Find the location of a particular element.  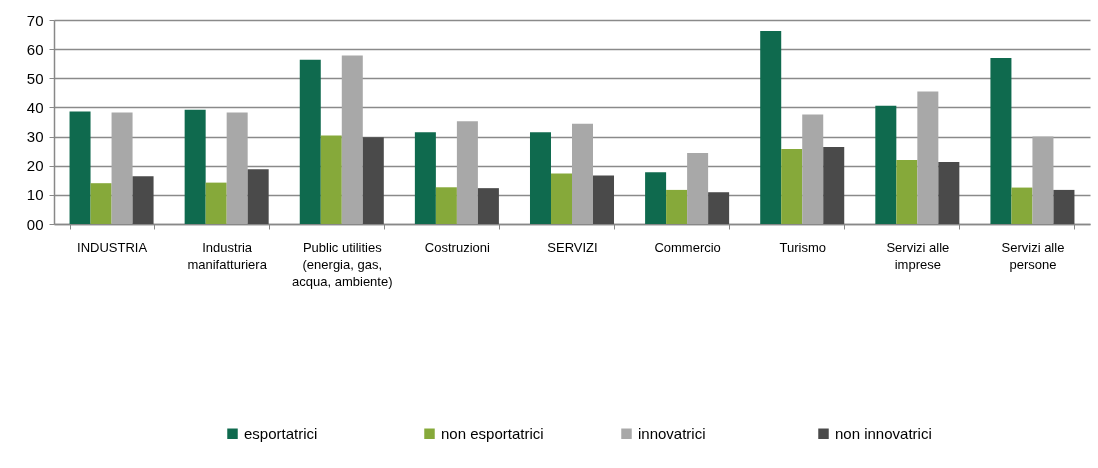

y-tick-label: 00 is located at coordinates (35, 224).